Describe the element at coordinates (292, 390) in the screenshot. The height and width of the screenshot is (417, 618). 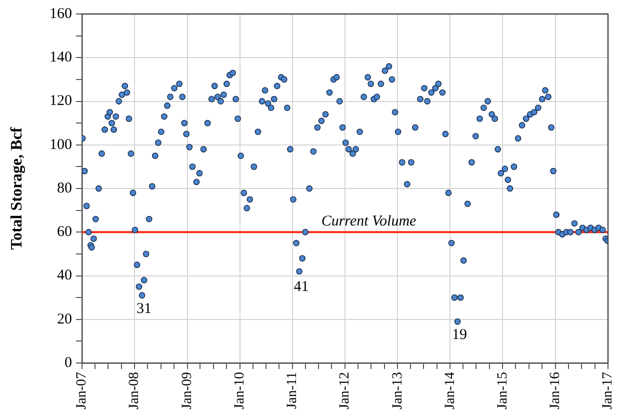
I see `x-tick-label: Jan-11` at that location.